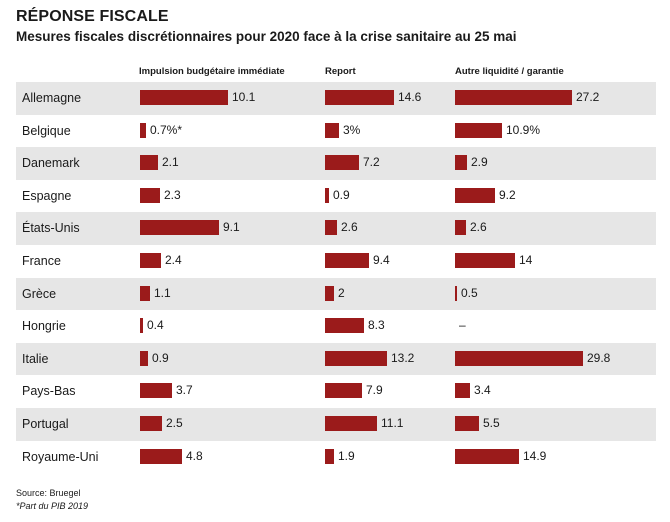  What do you see at coordinates (172, 194) in the screenshot?
I see `value-label-impulsion: 2.3` at bounding box center [172, 194].